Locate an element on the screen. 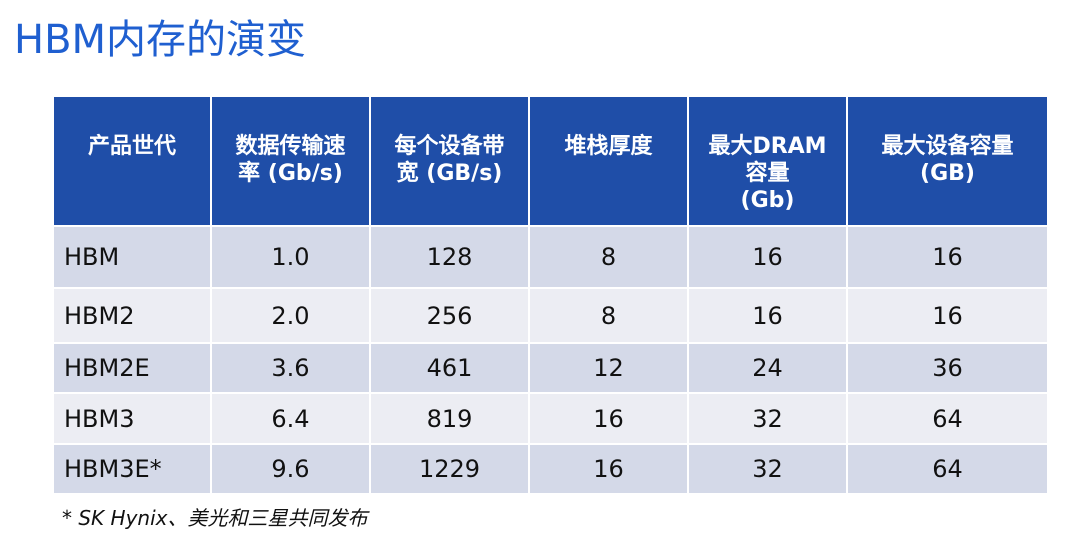 This screenshot has height=546, width=1080. footnote: * SK Hynix、美光和三星共同发布 is located at coordinates (215, 518).